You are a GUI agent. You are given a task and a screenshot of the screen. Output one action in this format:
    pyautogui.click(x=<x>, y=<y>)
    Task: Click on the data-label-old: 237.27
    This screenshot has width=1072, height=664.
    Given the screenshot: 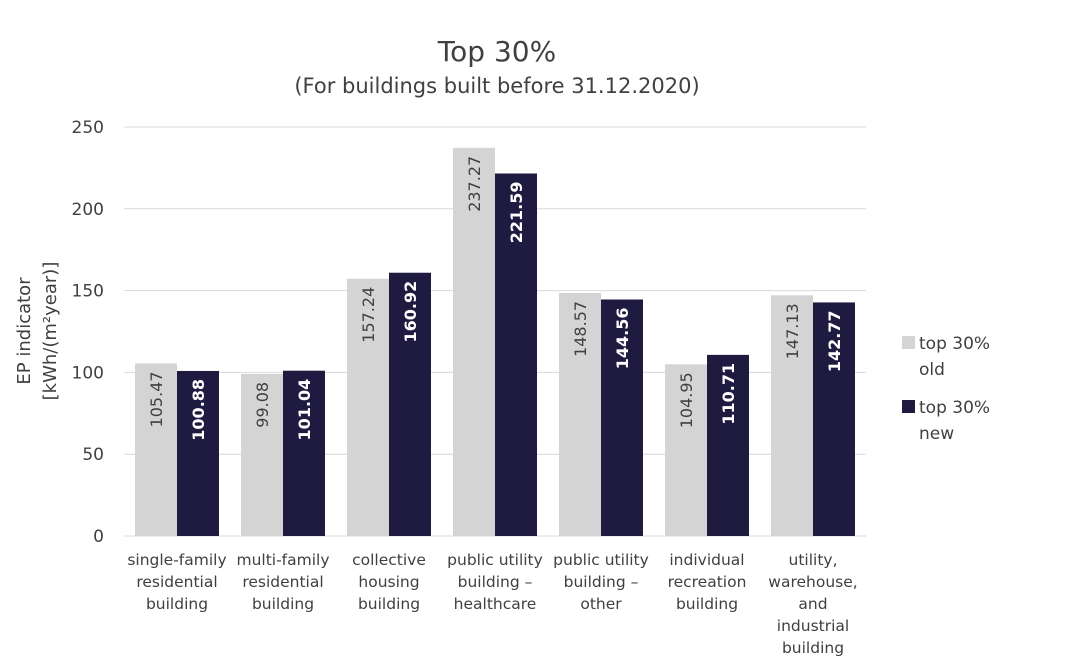 What is the action you would take?
    pyautogui.click(x=474, y=184)
    